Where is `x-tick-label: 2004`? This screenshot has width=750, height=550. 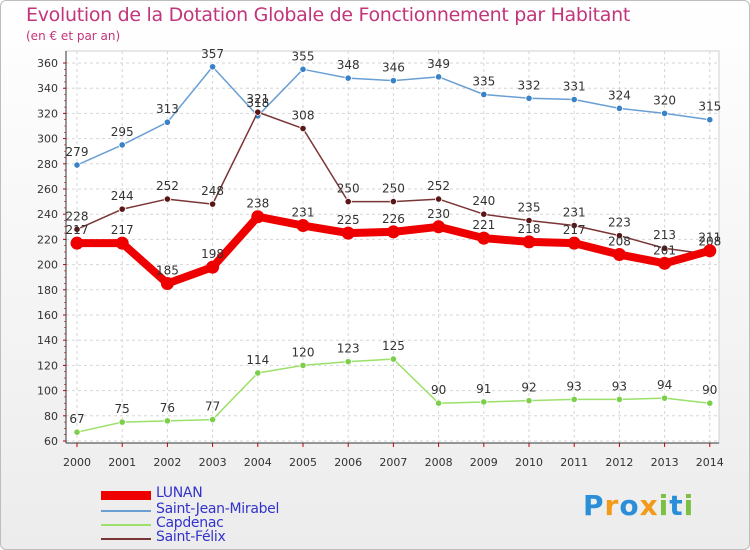
x-tick-label: 2004 is located at coordinates (258, 462).